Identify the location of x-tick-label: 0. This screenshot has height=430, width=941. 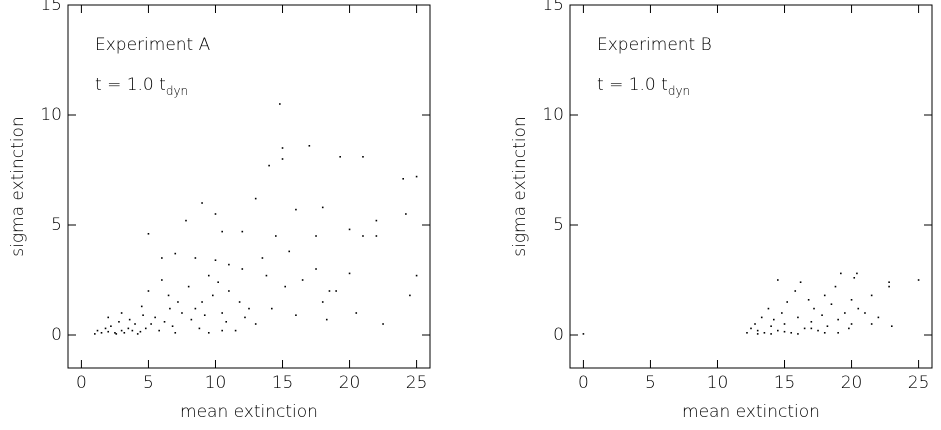
(583, 383).